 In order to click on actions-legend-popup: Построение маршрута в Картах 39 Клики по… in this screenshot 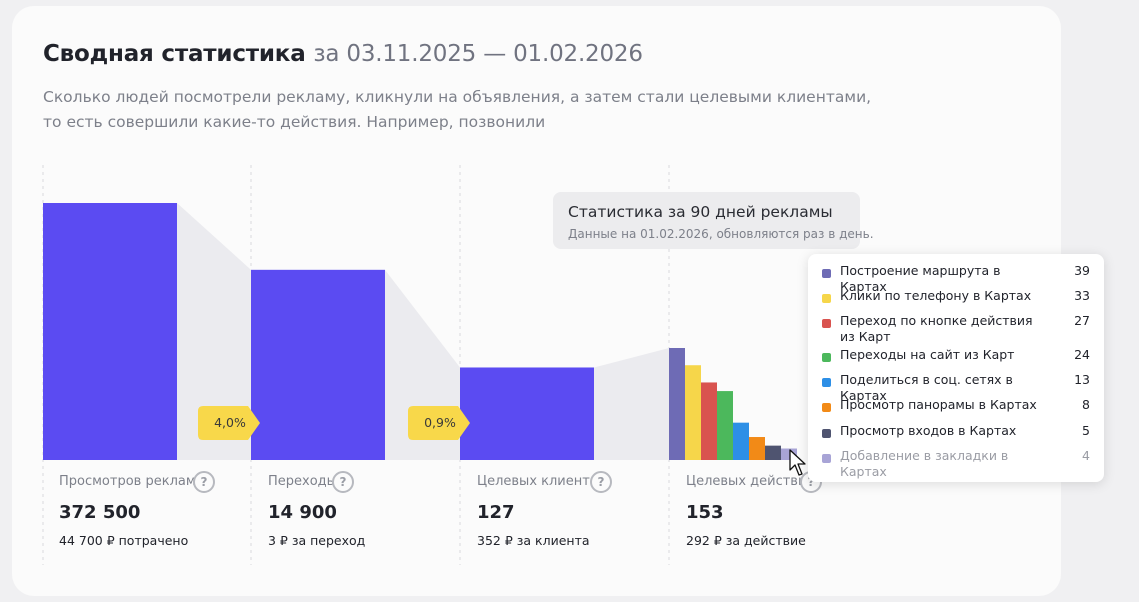, I will do `click(956, 368)`.